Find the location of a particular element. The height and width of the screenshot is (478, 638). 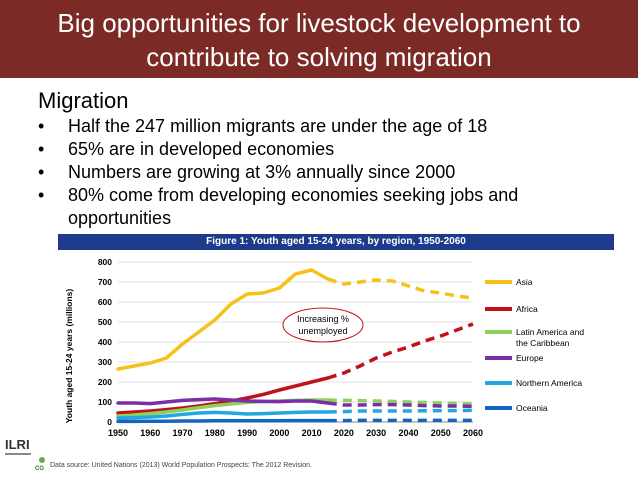

y-axis-label: Youth aged 15-24 years (millions) is located at coordinates (69, 356).